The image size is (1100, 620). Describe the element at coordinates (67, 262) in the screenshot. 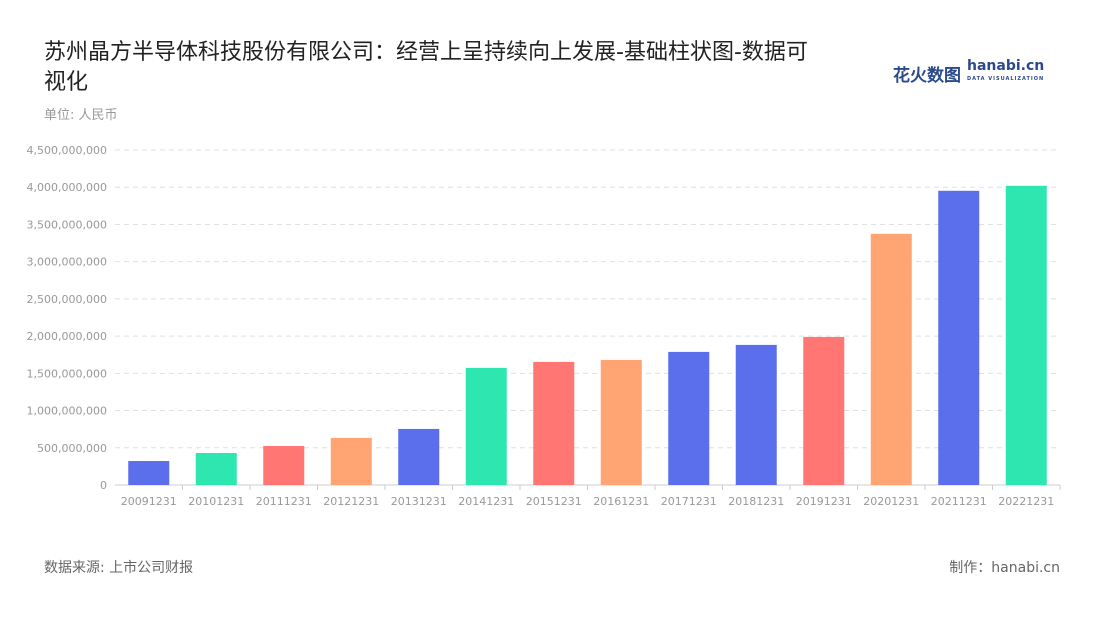

I see `y-tick-label: 3,000,000,000` at that location.